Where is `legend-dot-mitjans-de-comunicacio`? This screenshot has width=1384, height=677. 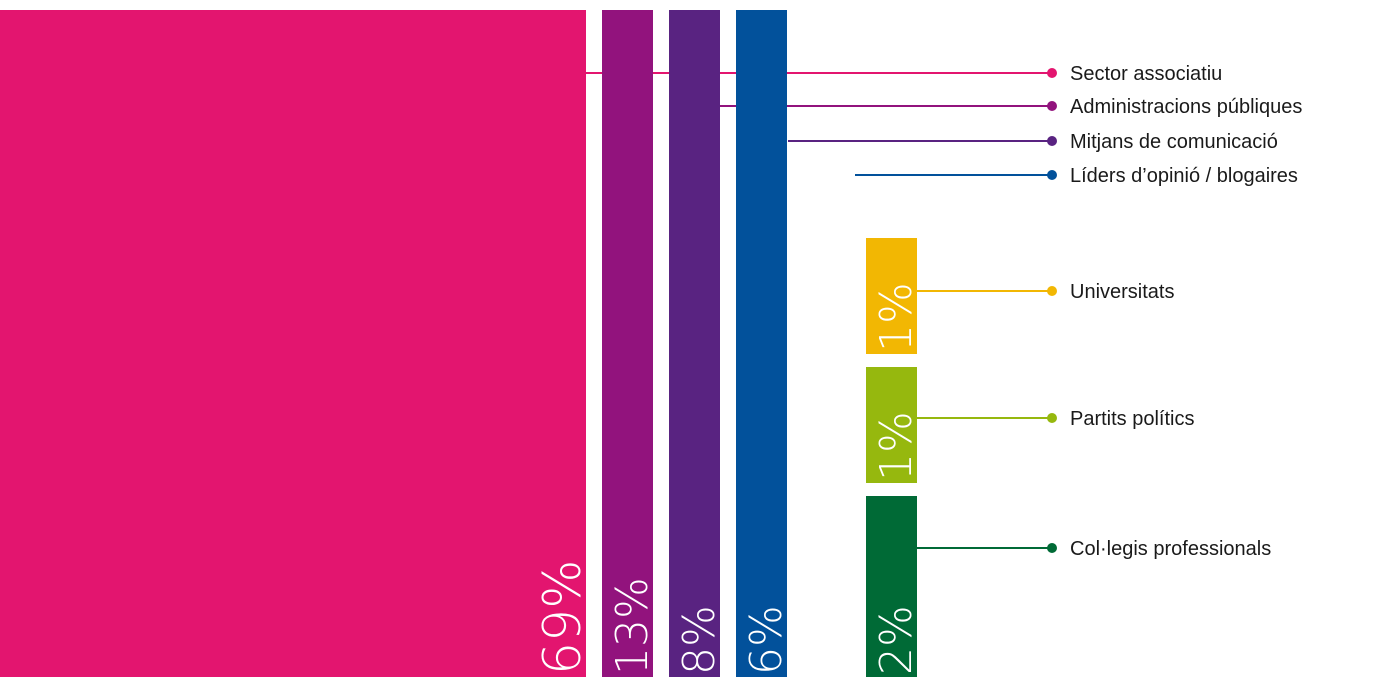
legend-dot-mitjans-de-comunicacio is located at coordinates (1052, 141).